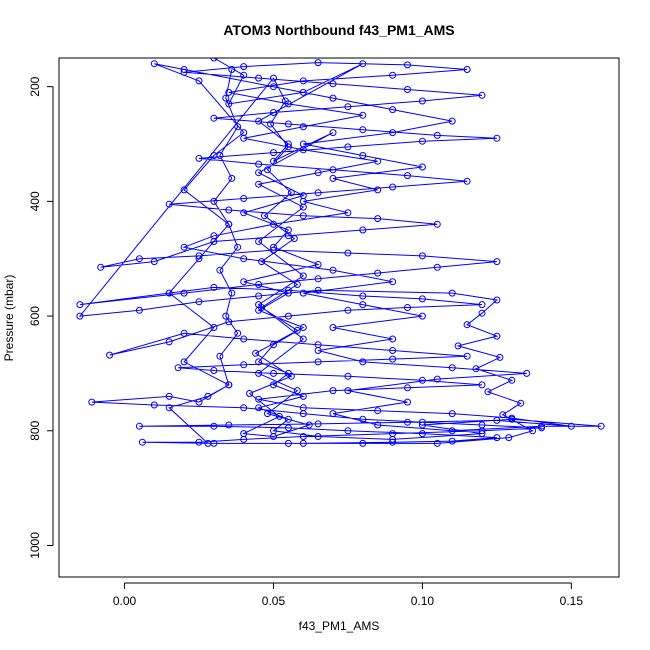  What do you see at coordinates (35, 316) in the screenshot?
I see `y-tick-label: 600` at bounding box center [35, 316].